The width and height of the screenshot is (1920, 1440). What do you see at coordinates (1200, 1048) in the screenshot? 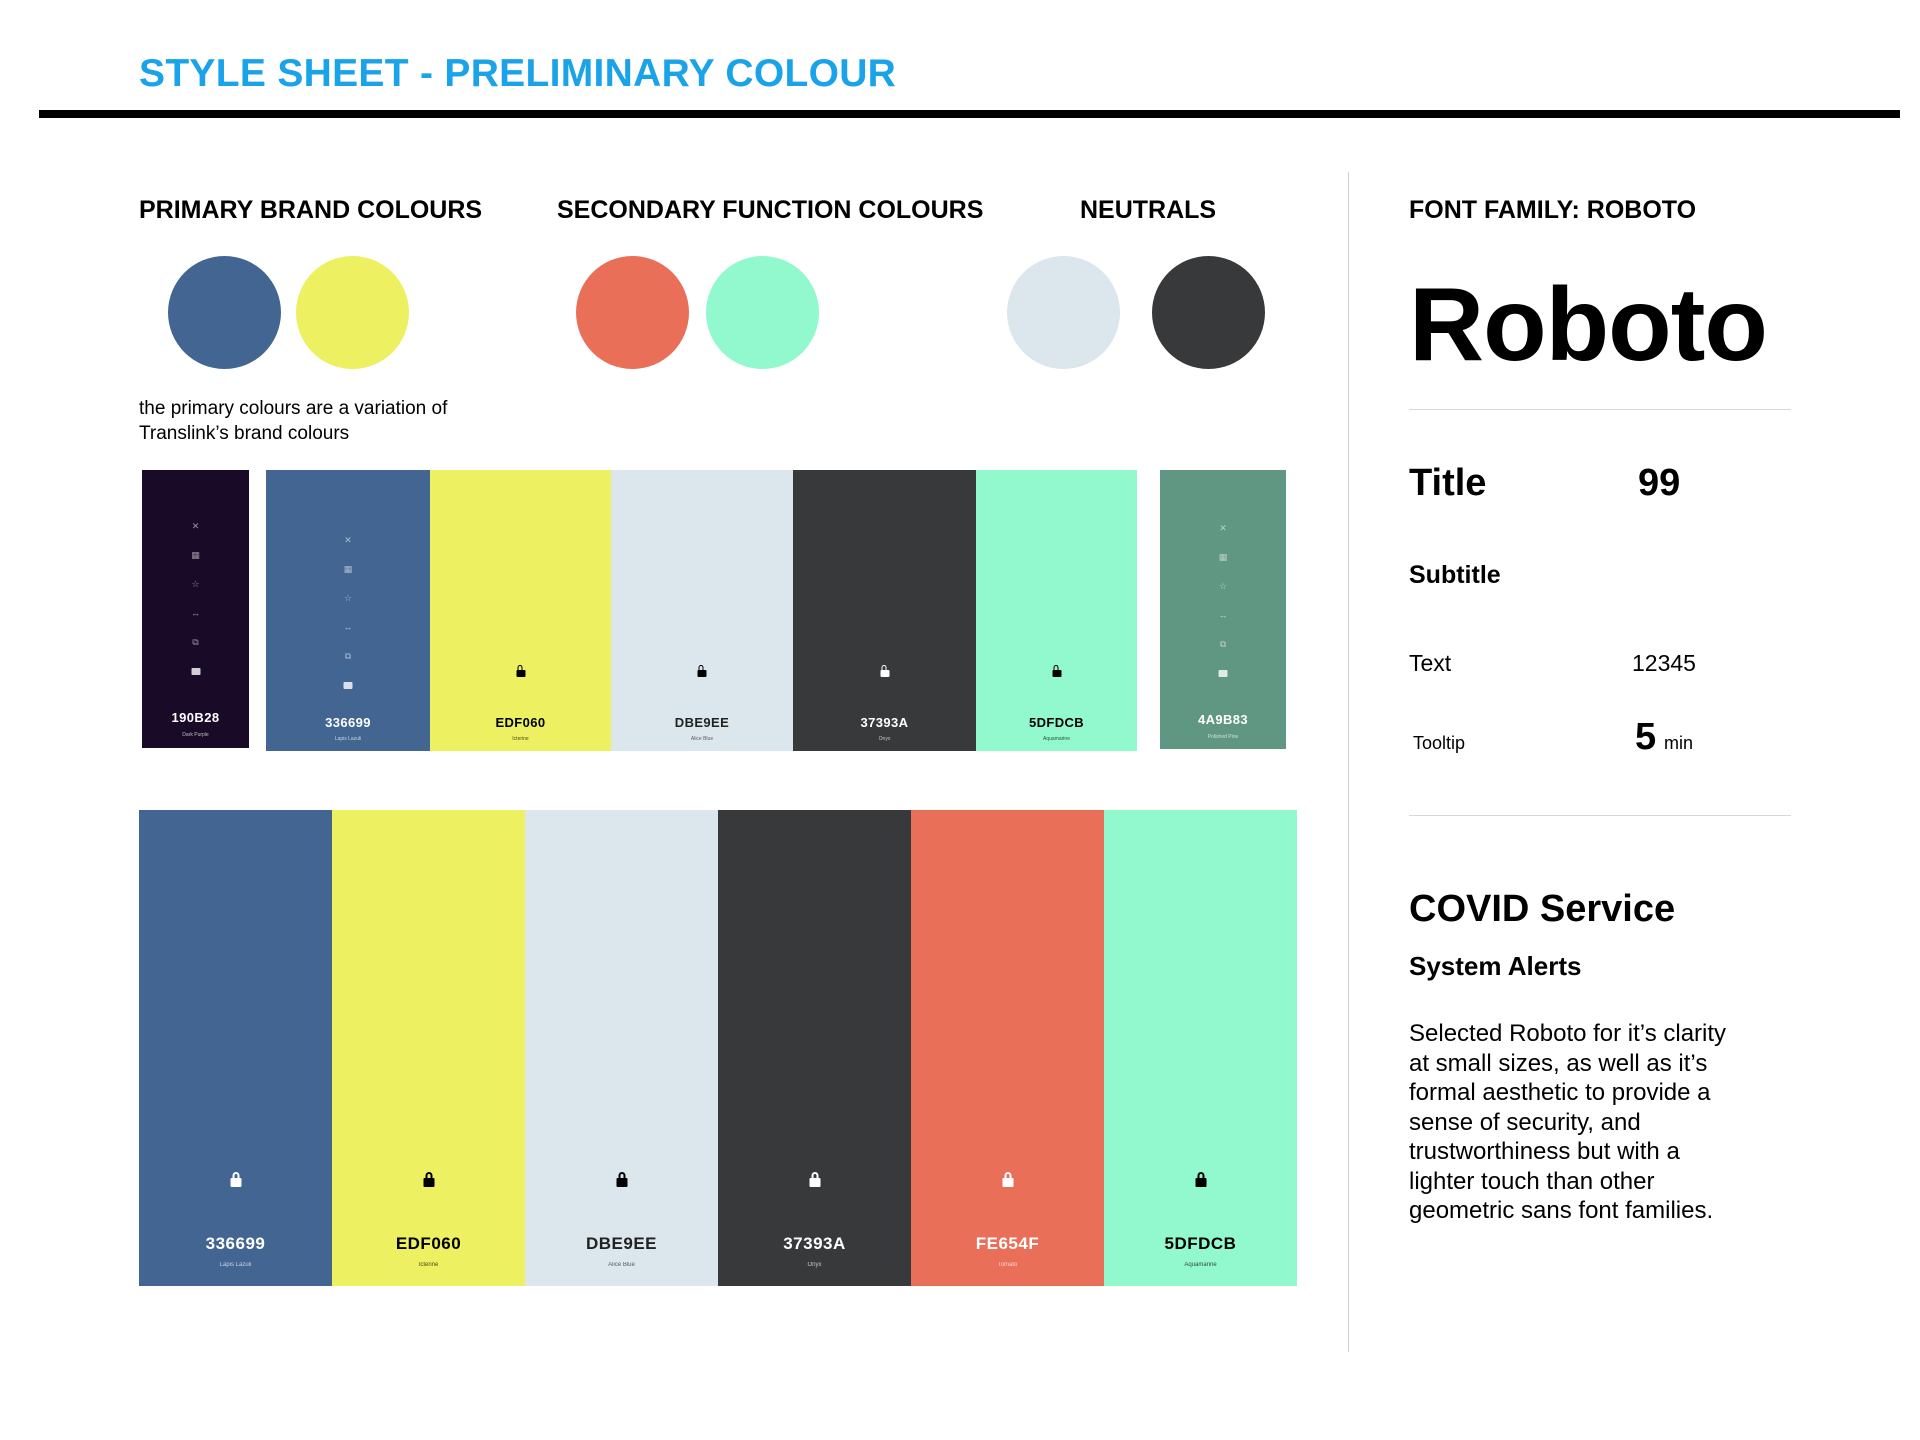
I see `colour-bar: 5DFDCB Aquamarine` at bounding box center [1200, 1048].